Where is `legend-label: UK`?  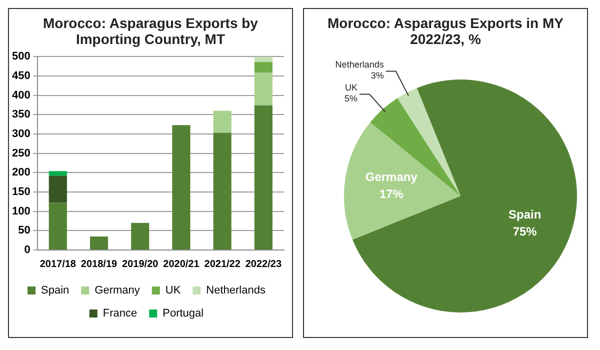
legend-label: UK is located at coordinates (173, 290).